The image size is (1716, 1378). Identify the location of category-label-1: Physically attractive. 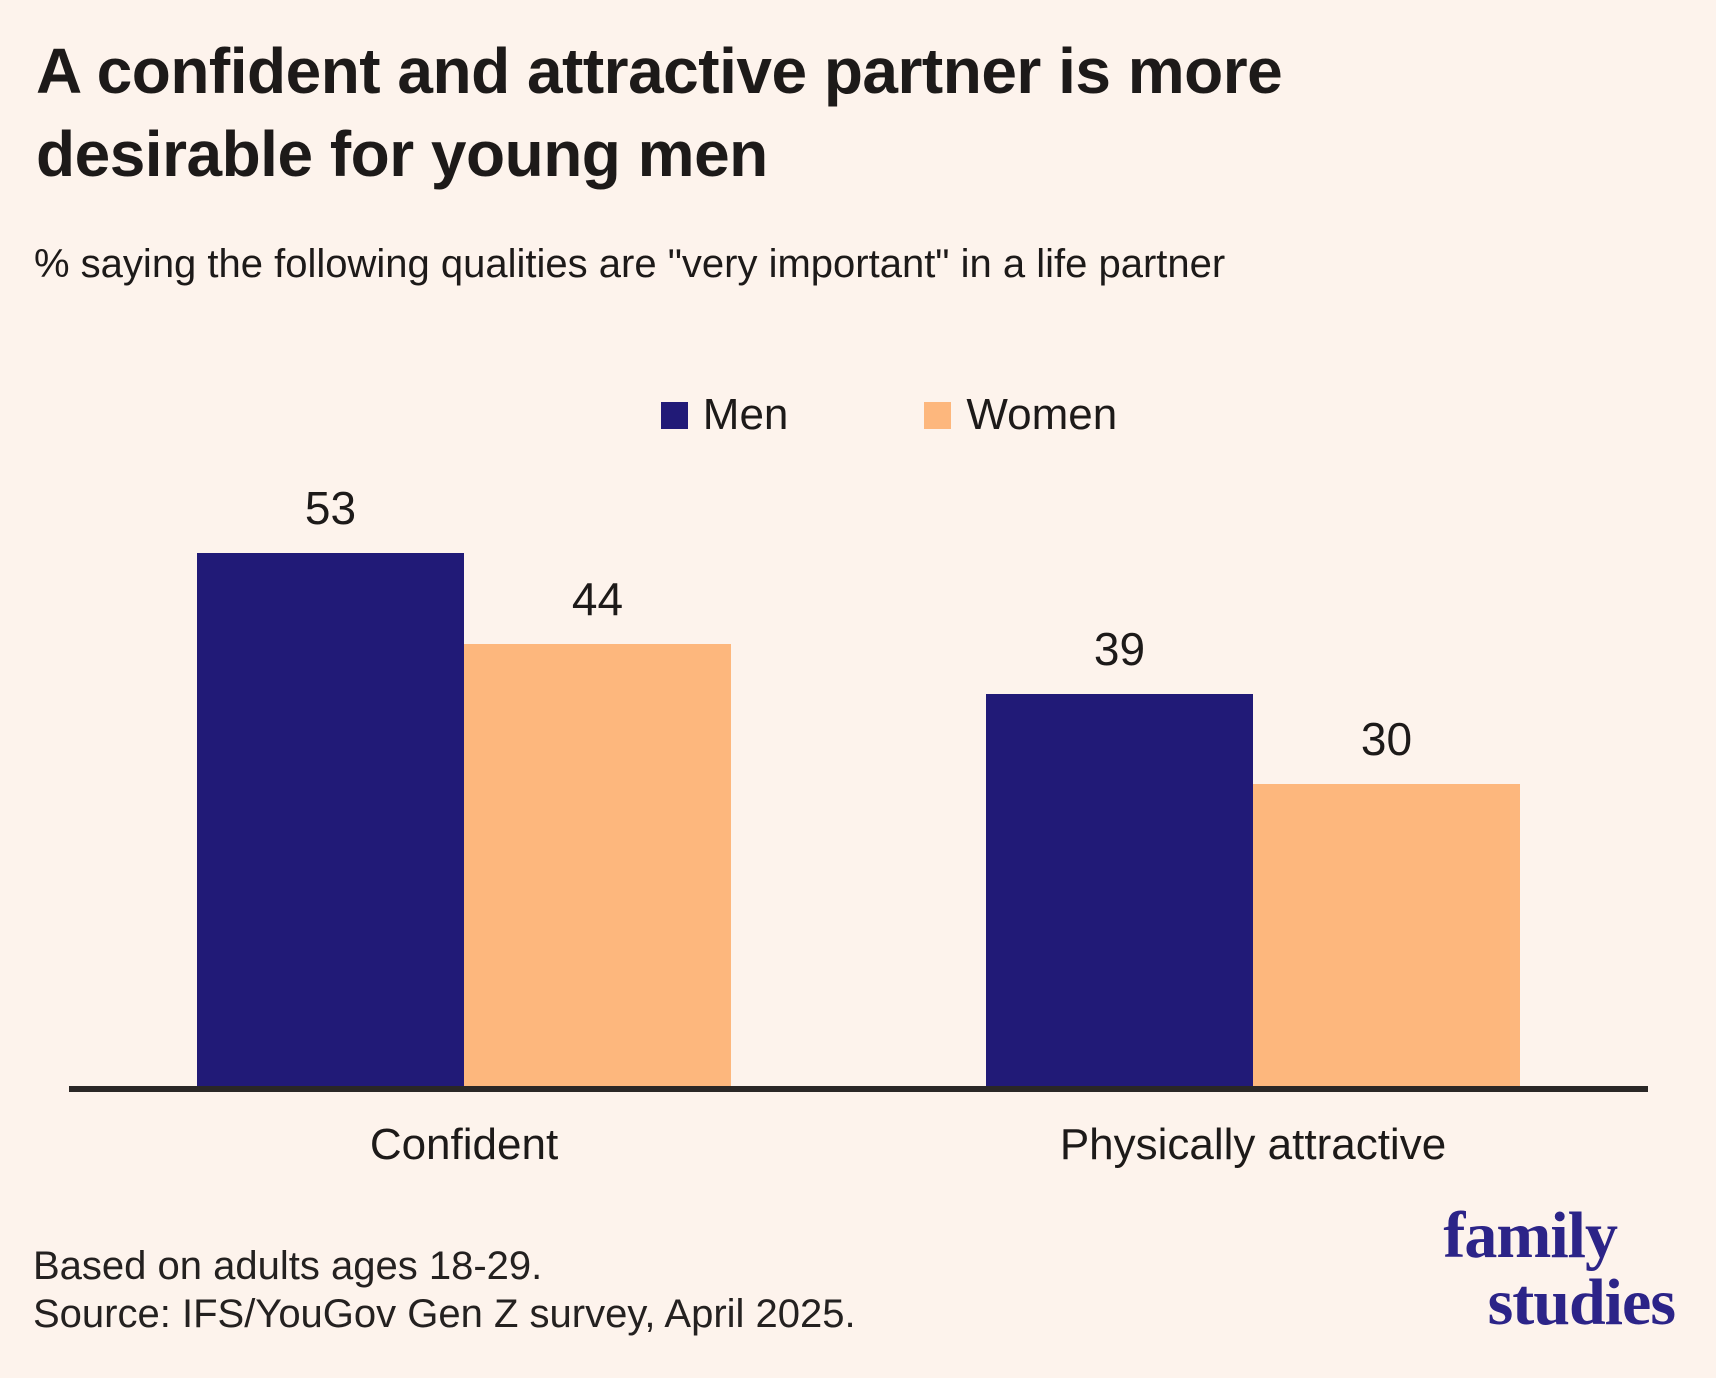
(1253, 1144).